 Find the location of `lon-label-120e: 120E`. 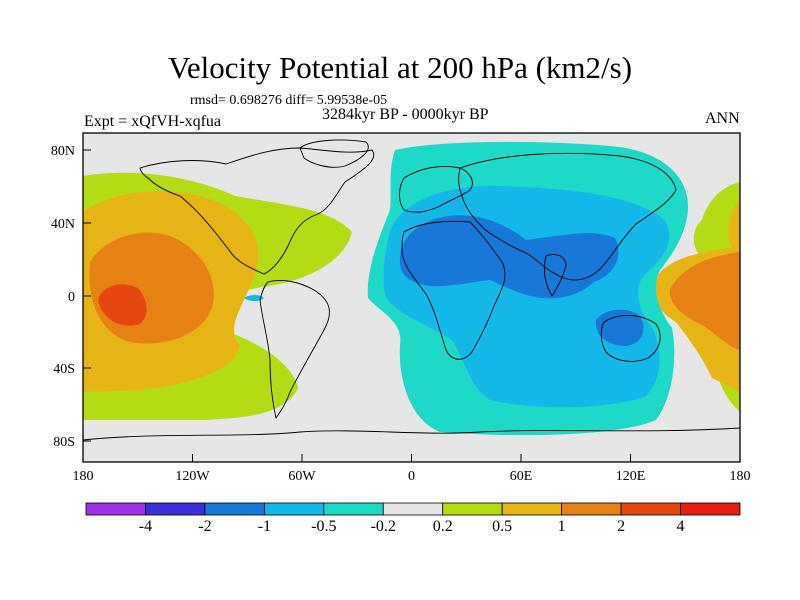

lon-label-120e: 120E is located at coordinates (631, 476).